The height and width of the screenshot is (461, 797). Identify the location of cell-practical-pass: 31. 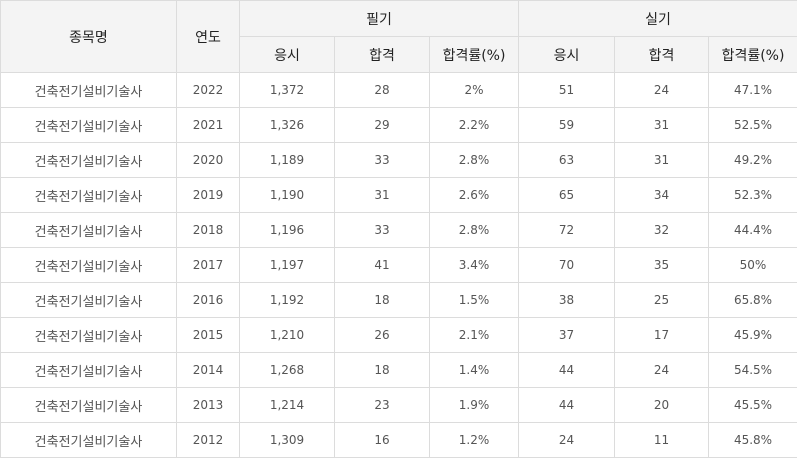
(661, 160).